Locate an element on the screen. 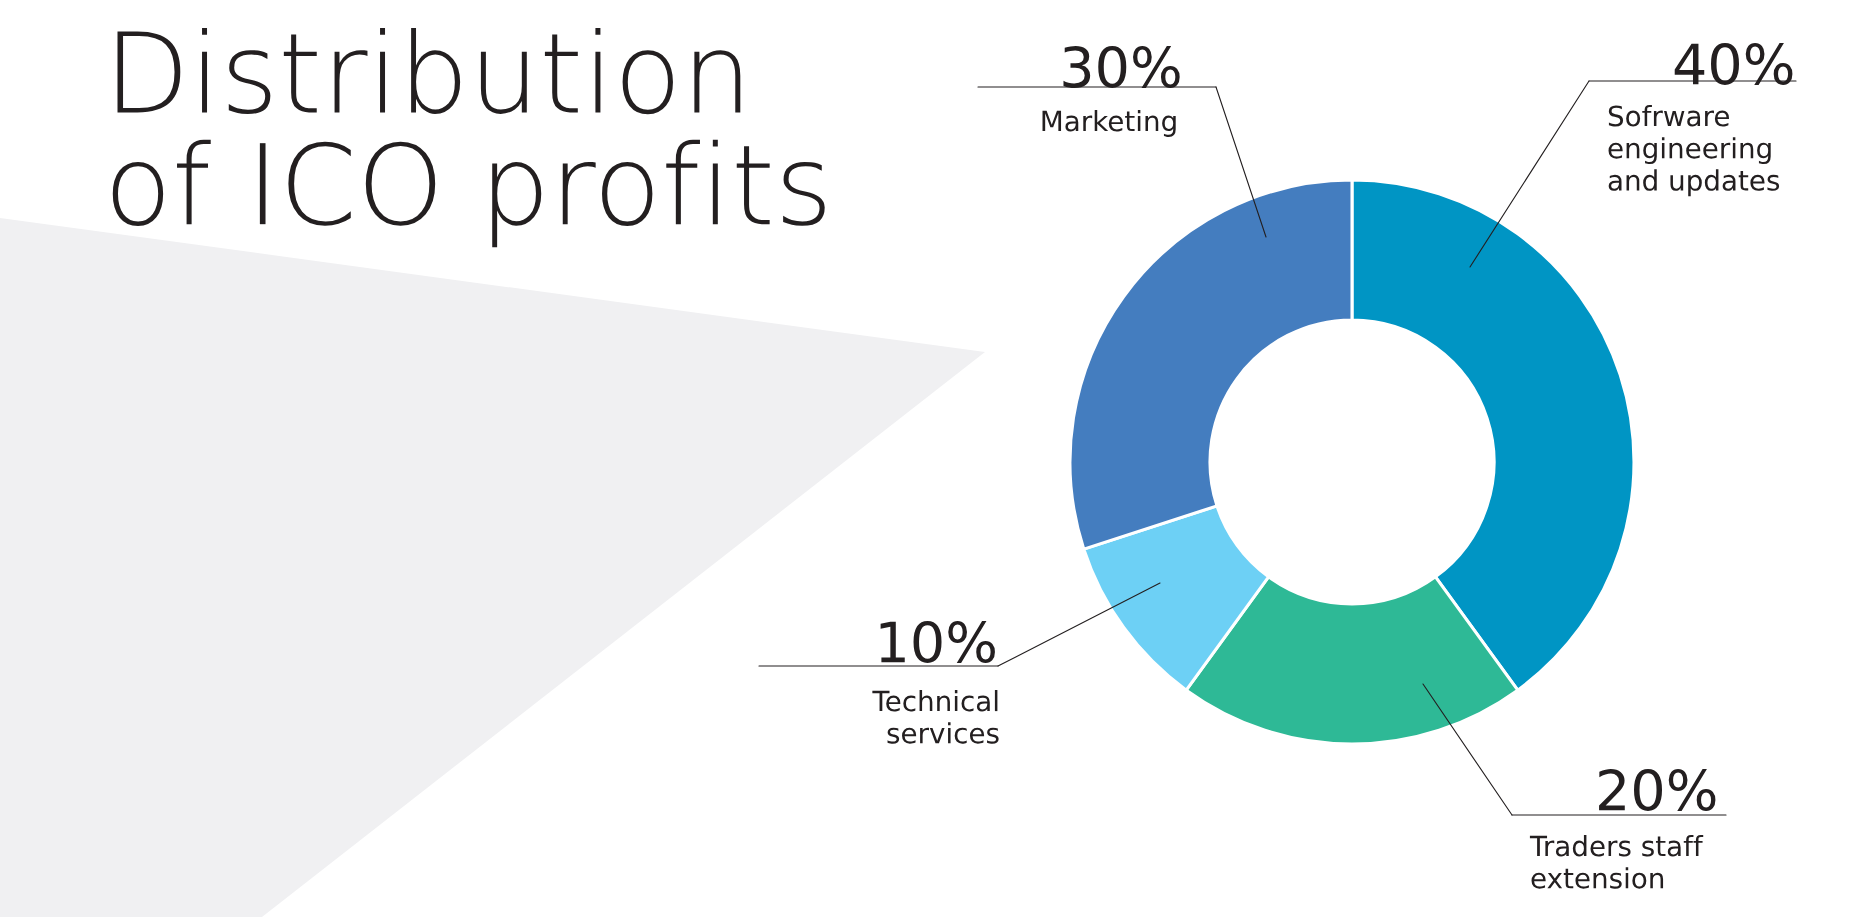  slice-label: Marketing is located at coordinates (1109, 123).